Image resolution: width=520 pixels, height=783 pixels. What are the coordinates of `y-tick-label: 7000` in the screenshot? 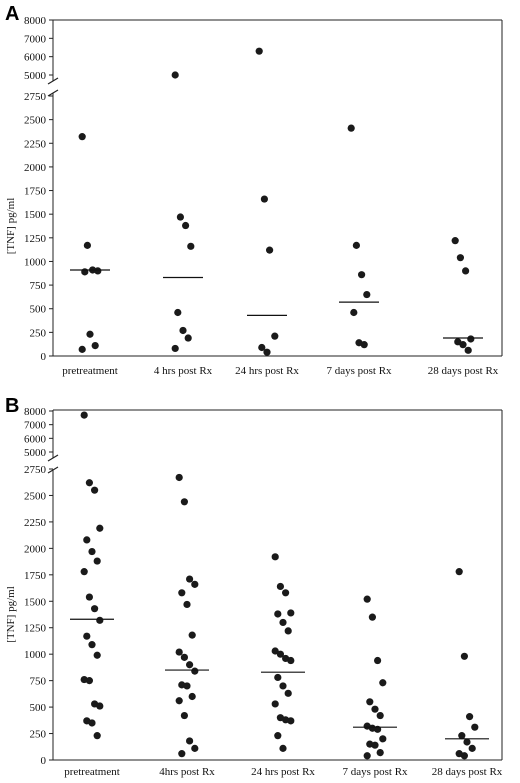 It's located at (35, 39).